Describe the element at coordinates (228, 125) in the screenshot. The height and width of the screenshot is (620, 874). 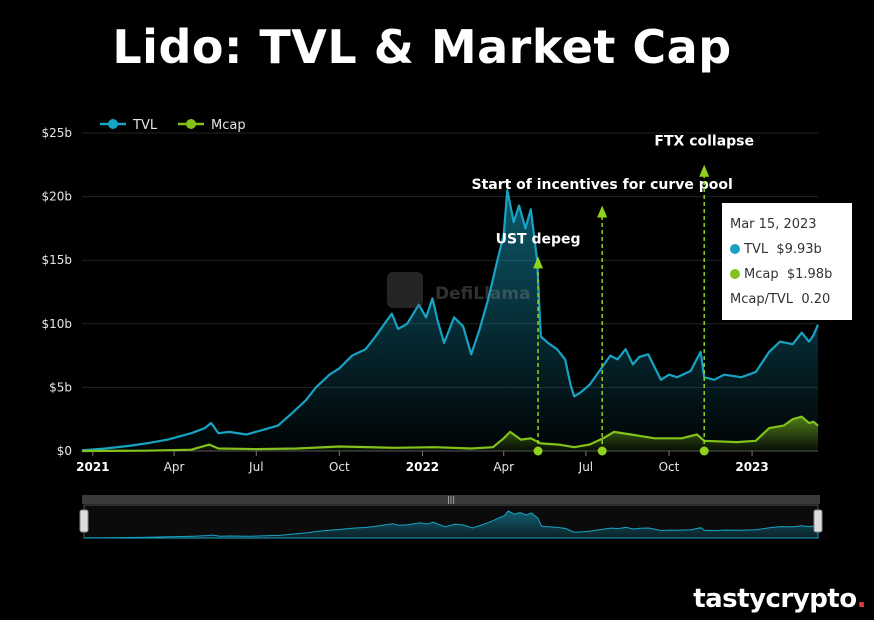
I see `legend-label: Mcap` at that location.